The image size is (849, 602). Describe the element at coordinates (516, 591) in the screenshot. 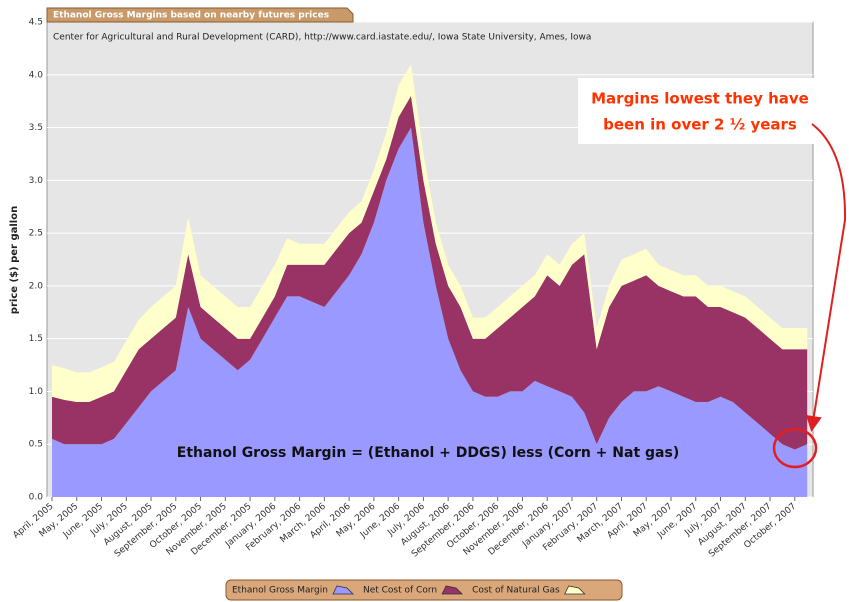

I see `legend-label: Cost of Natural Gas` at that location.